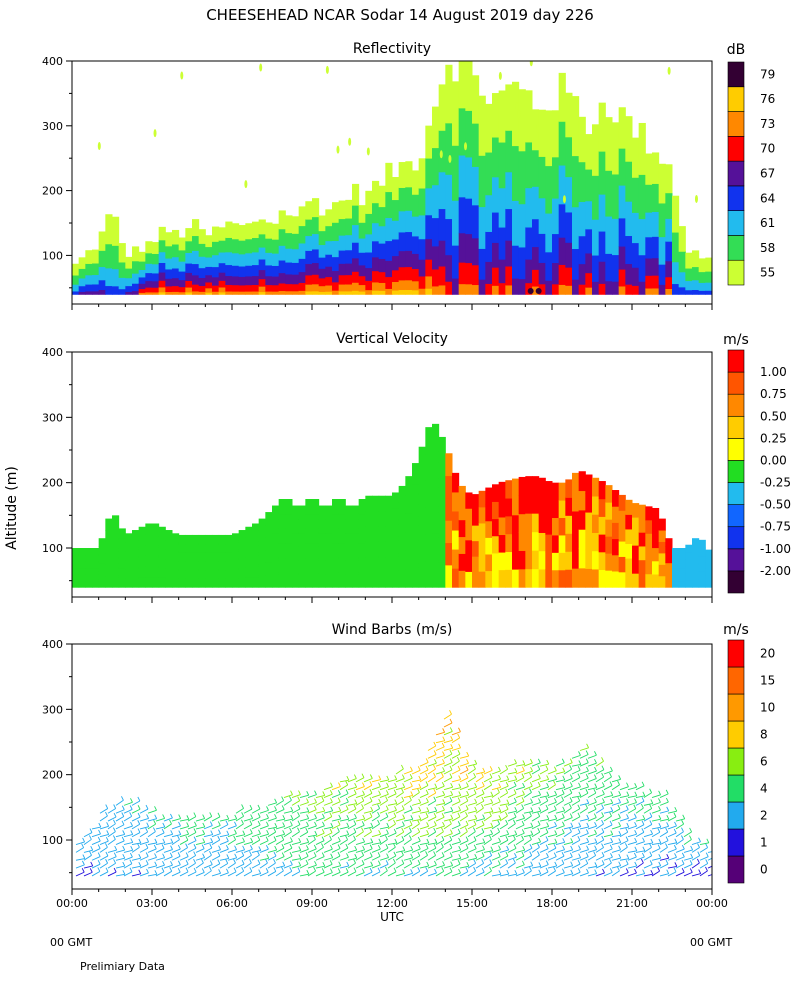 The height and width of the screenshot is (1000, 800). I want to click on reflectivity-speckle, so click(500, 75).